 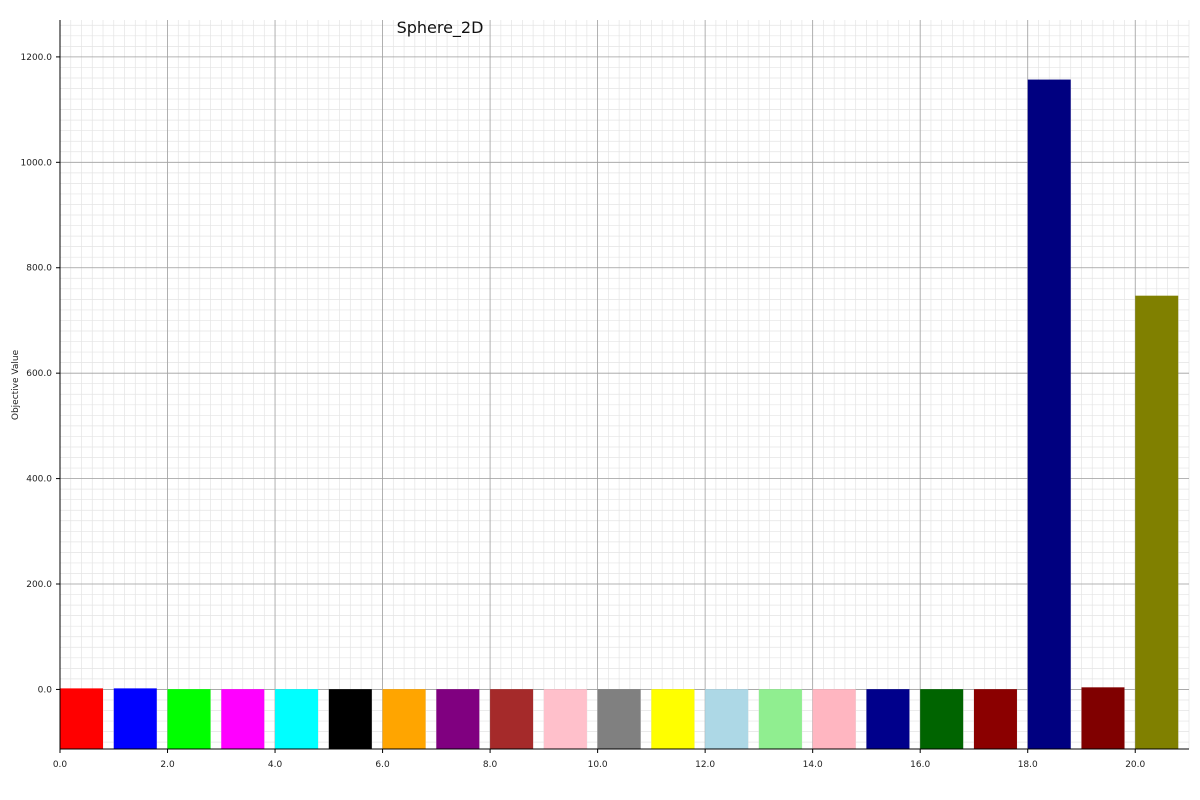 I want to click on y-tick-label: 200.0, so click(x=39, y=585).